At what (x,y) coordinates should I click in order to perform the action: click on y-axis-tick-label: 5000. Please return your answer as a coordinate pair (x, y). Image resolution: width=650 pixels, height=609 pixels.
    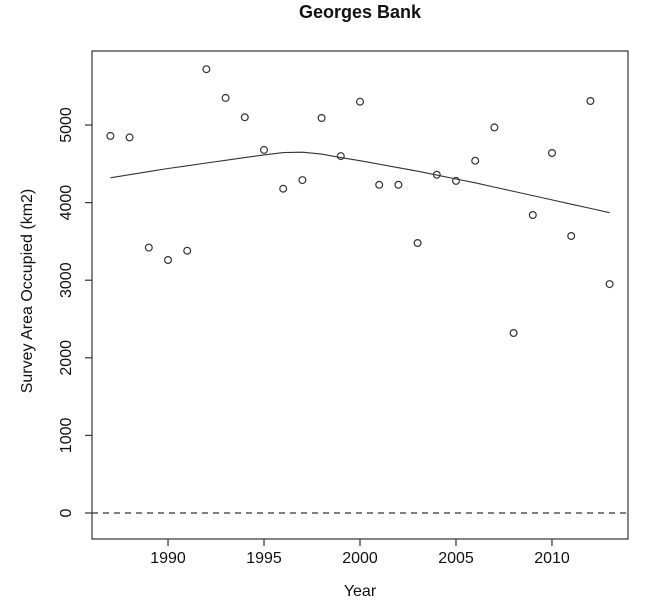
    Looking at the image, I should click on (66, 125).